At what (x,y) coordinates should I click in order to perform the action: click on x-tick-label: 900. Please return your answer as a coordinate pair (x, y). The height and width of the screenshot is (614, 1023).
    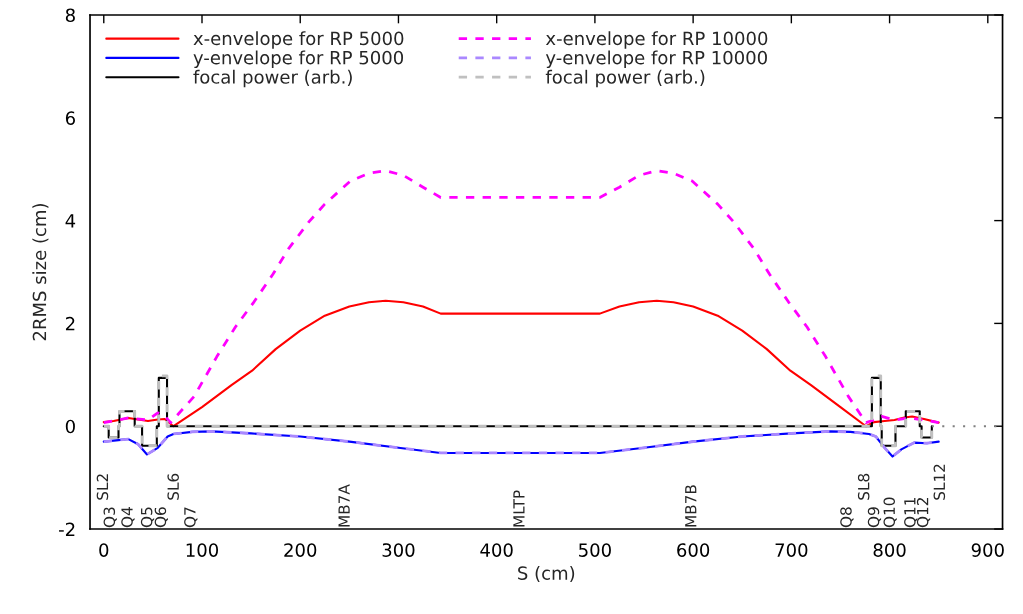
    Looking at the image, I should click on (987, 550).